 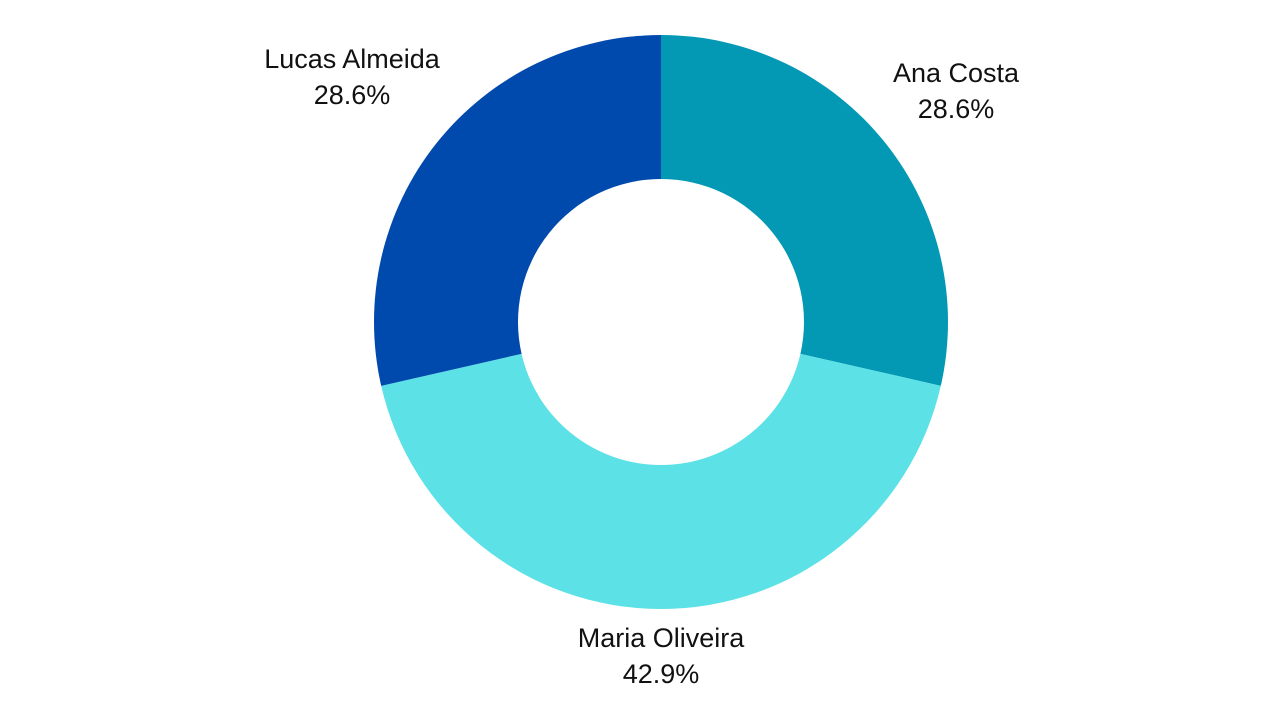 What do you see at coordinates (662, 638) in the screenshot?
I see `slice-label-maria-oliveira: Maria Oliveira` at bounding box center [662, 638].